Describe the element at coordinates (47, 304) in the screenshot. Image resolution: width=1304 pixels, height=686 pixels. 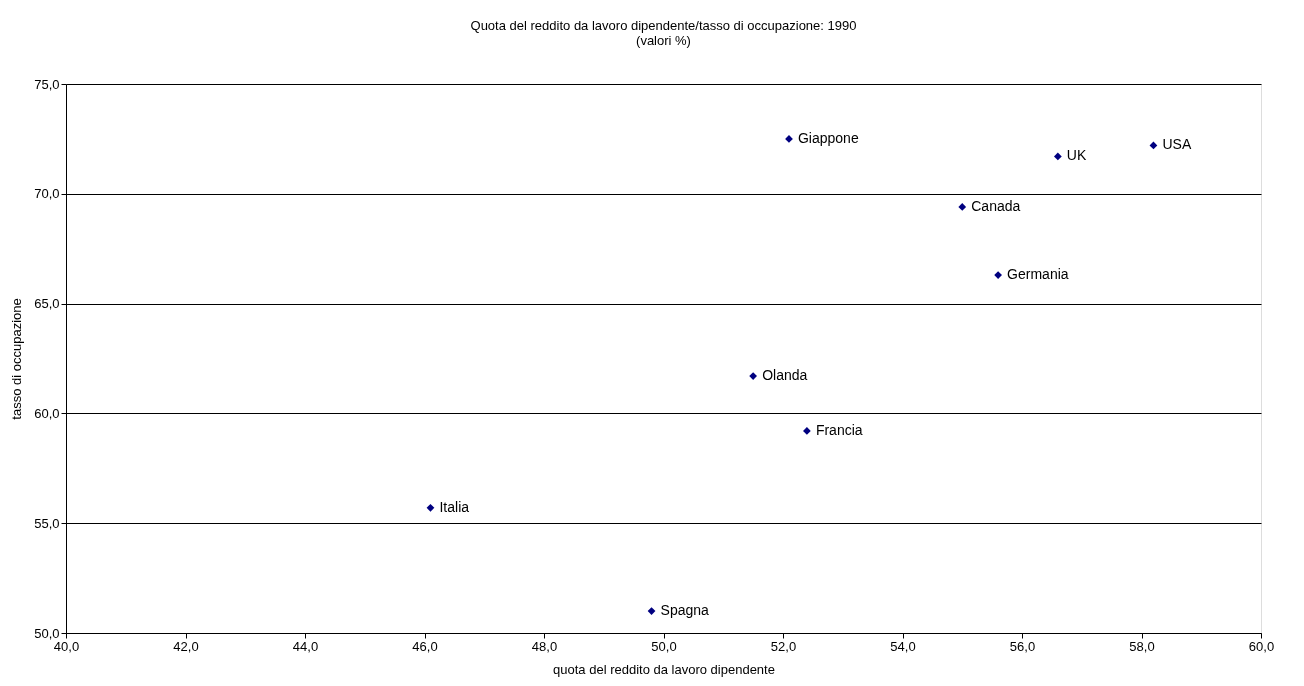
I see `y-tick-label: 65,0` at that location.